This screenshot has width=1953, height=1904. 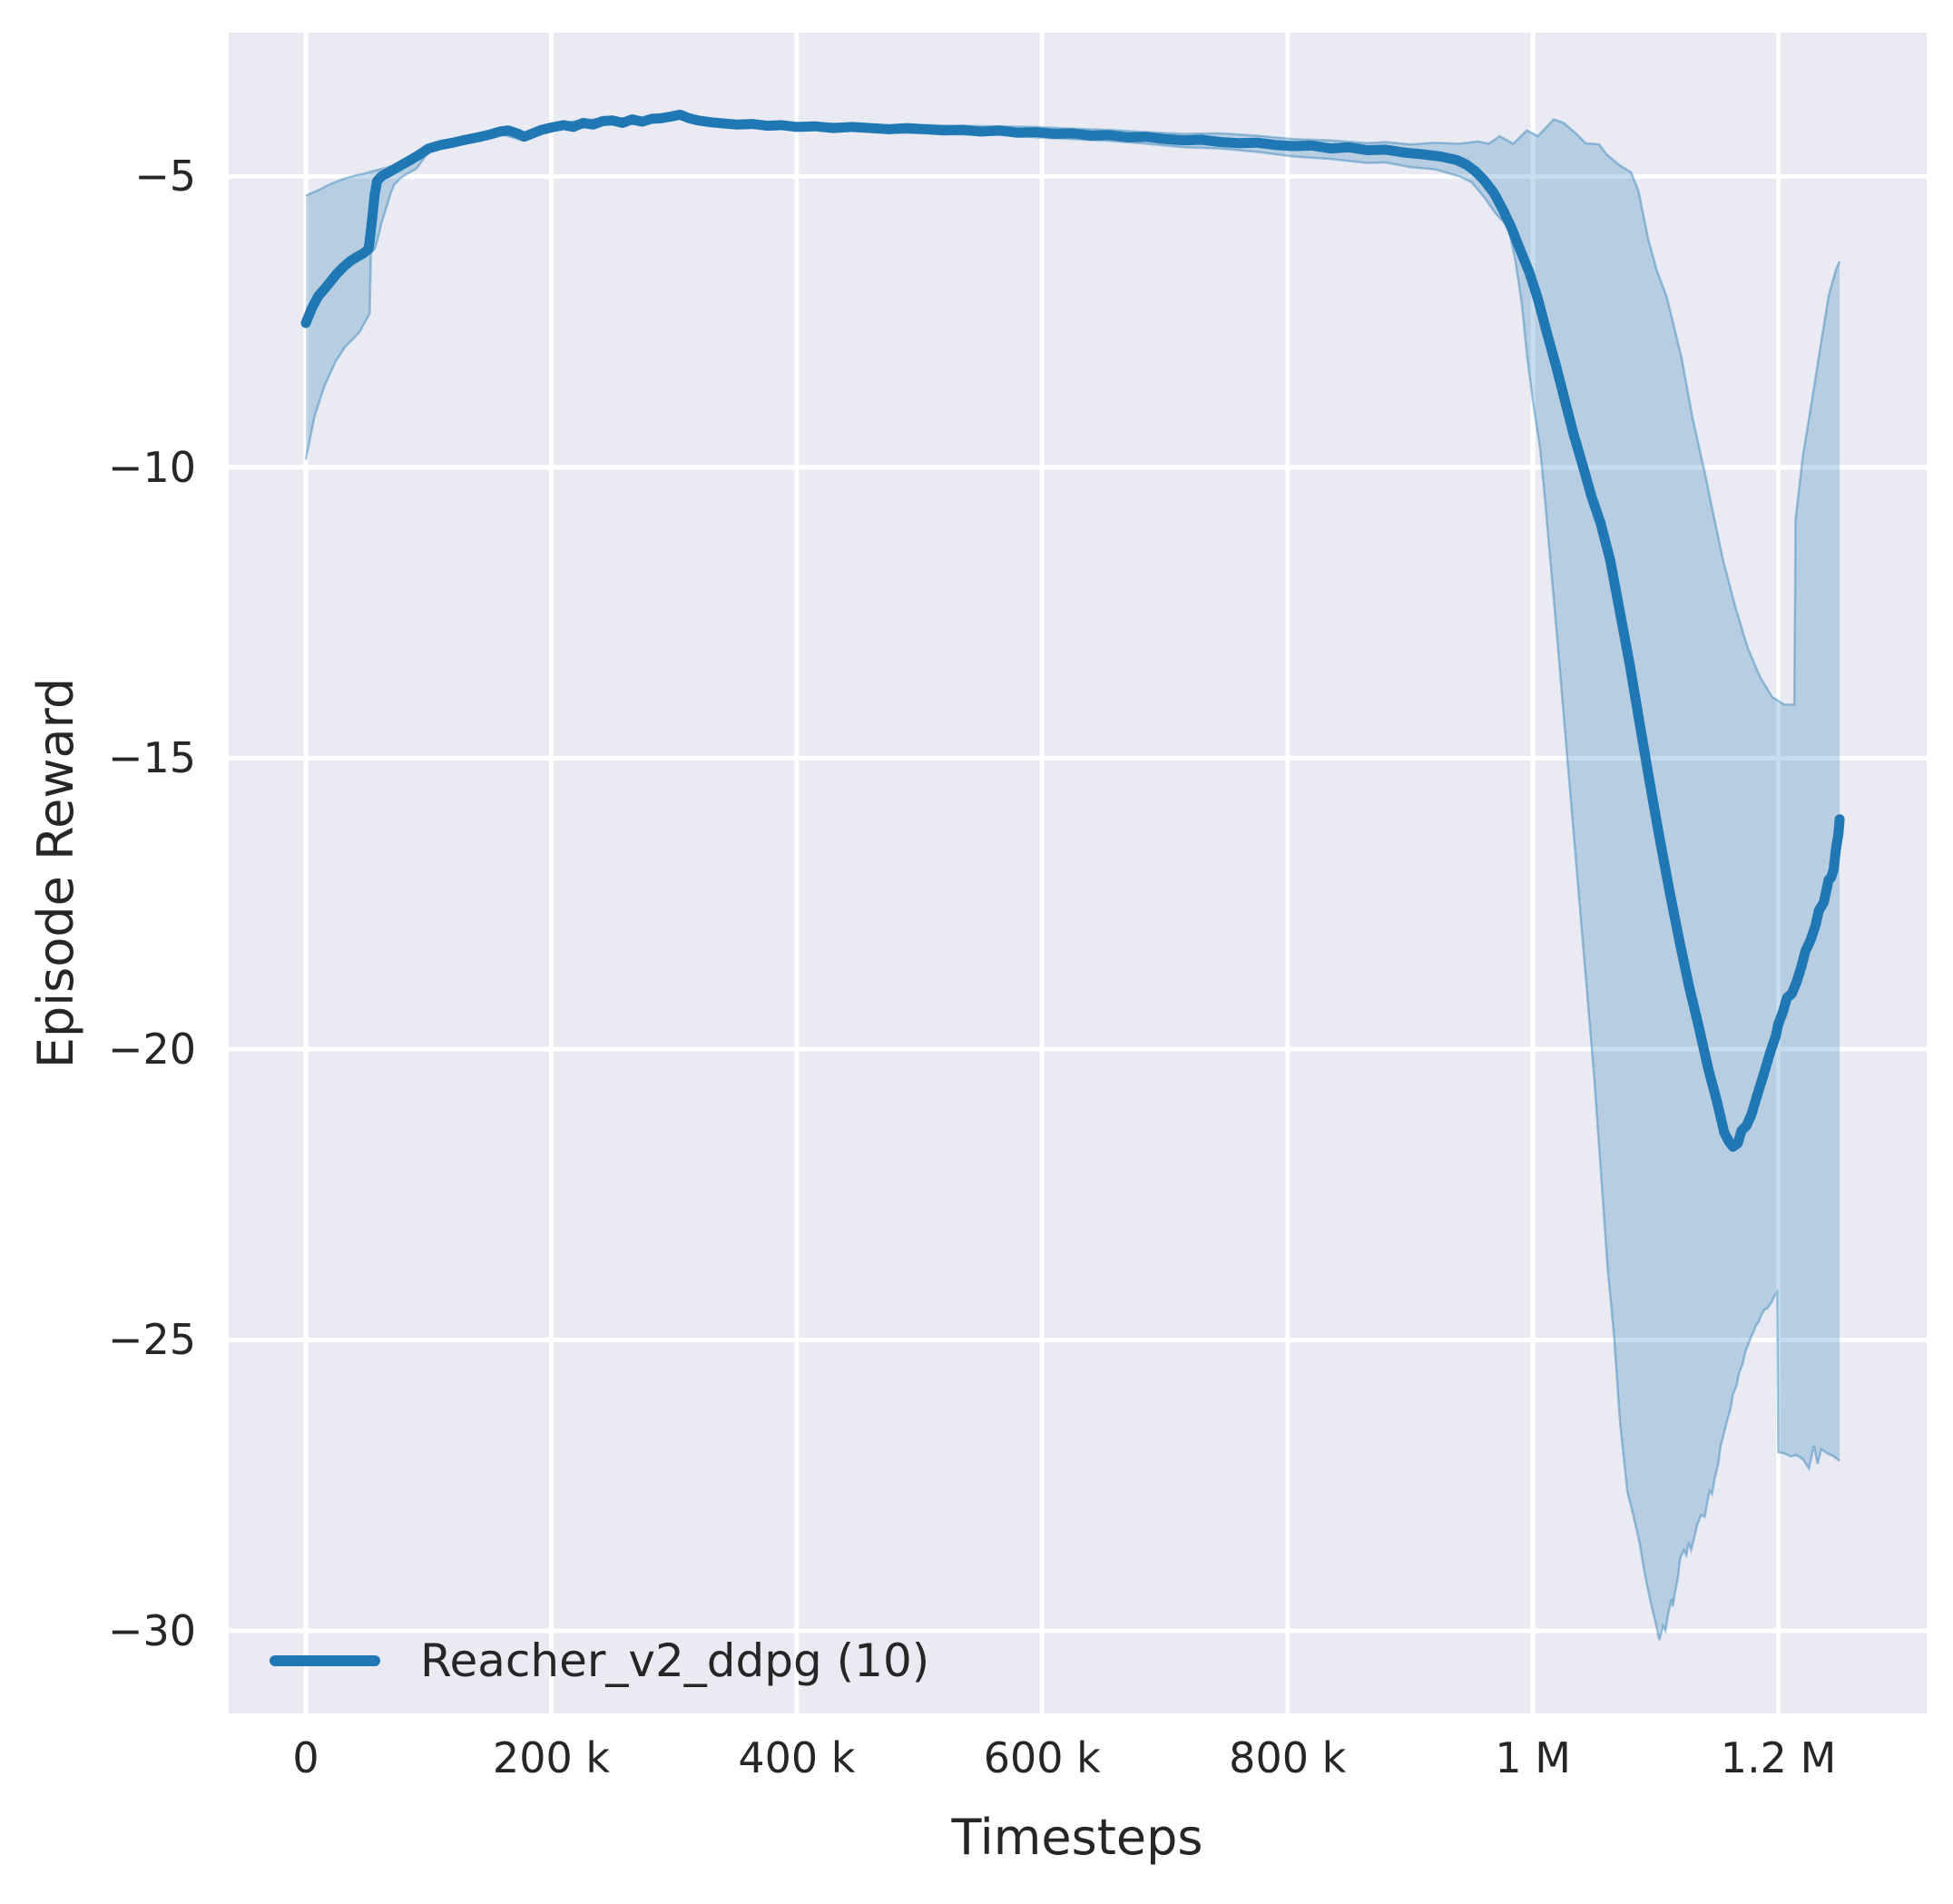 What do you see at coordinates (1288, 1757) in the screenshot?
I see `x-tick-label: 800 k` at bounding box center [1288, 1757].